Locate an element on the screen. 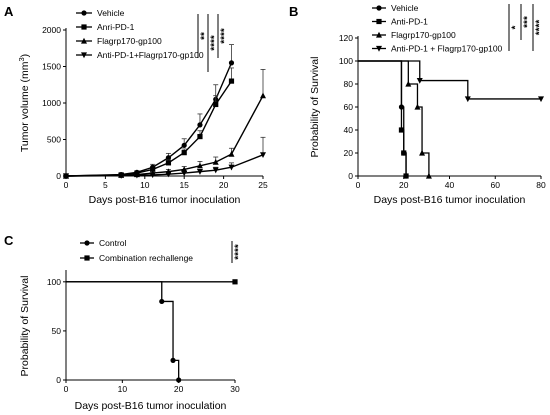  significance-stars-c: **** is located at coordinates (238, 252).